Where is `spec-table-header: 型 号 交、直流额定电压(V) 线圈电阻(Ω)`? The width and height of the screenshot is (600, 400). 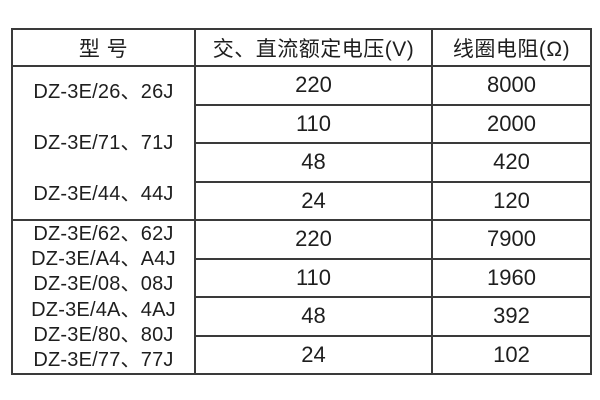
spec-table-header: 型 号 交、直流额定电压(V) 线圈电阻(Ω) is located at coordinates (301, 47).